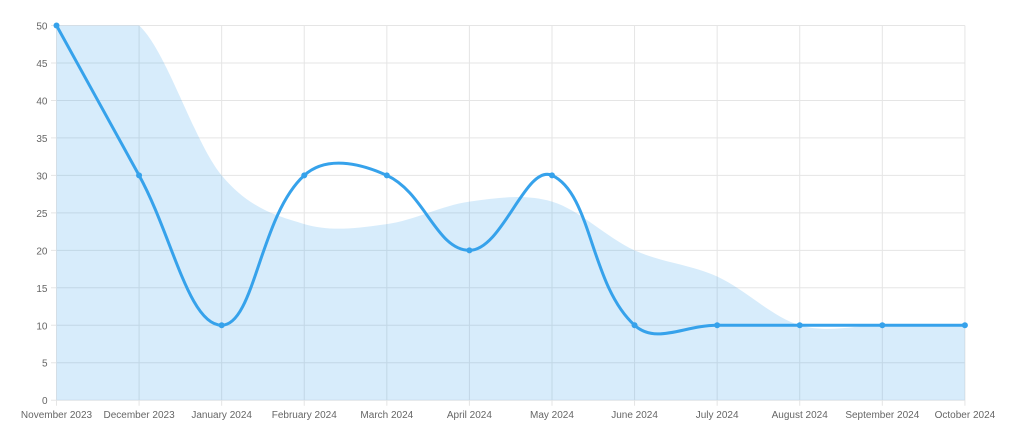 Image resolution: width=1024 pixels, height=436 pixels. What do you see at coordinates (800, 415) in the screenshot?
I see `svg-text: August 2024` at bounding box center [800, 415].